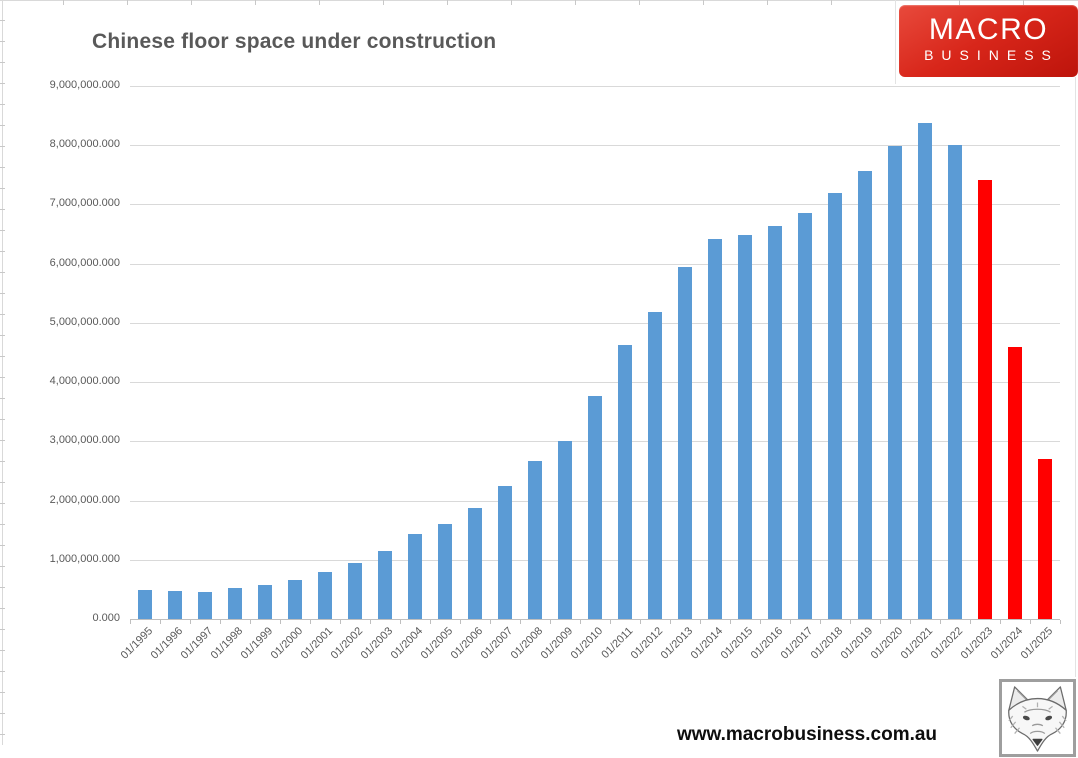  I want to click on fox-logo, so click(1037, 718).